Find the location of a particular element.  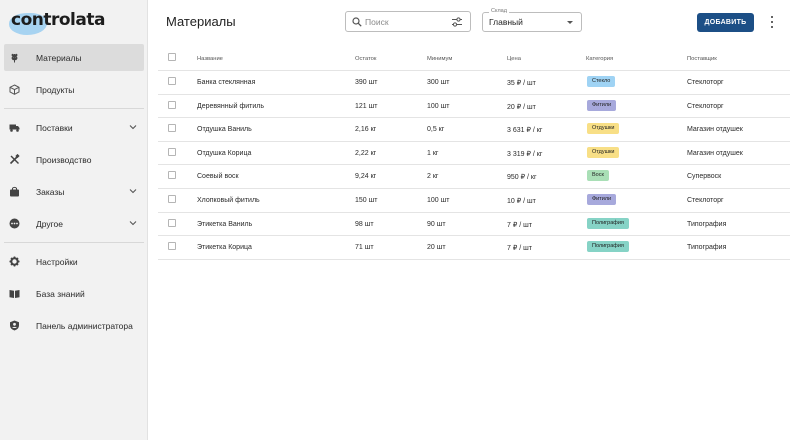

cell-min: 2 кг is located at coordinates (433, 177).